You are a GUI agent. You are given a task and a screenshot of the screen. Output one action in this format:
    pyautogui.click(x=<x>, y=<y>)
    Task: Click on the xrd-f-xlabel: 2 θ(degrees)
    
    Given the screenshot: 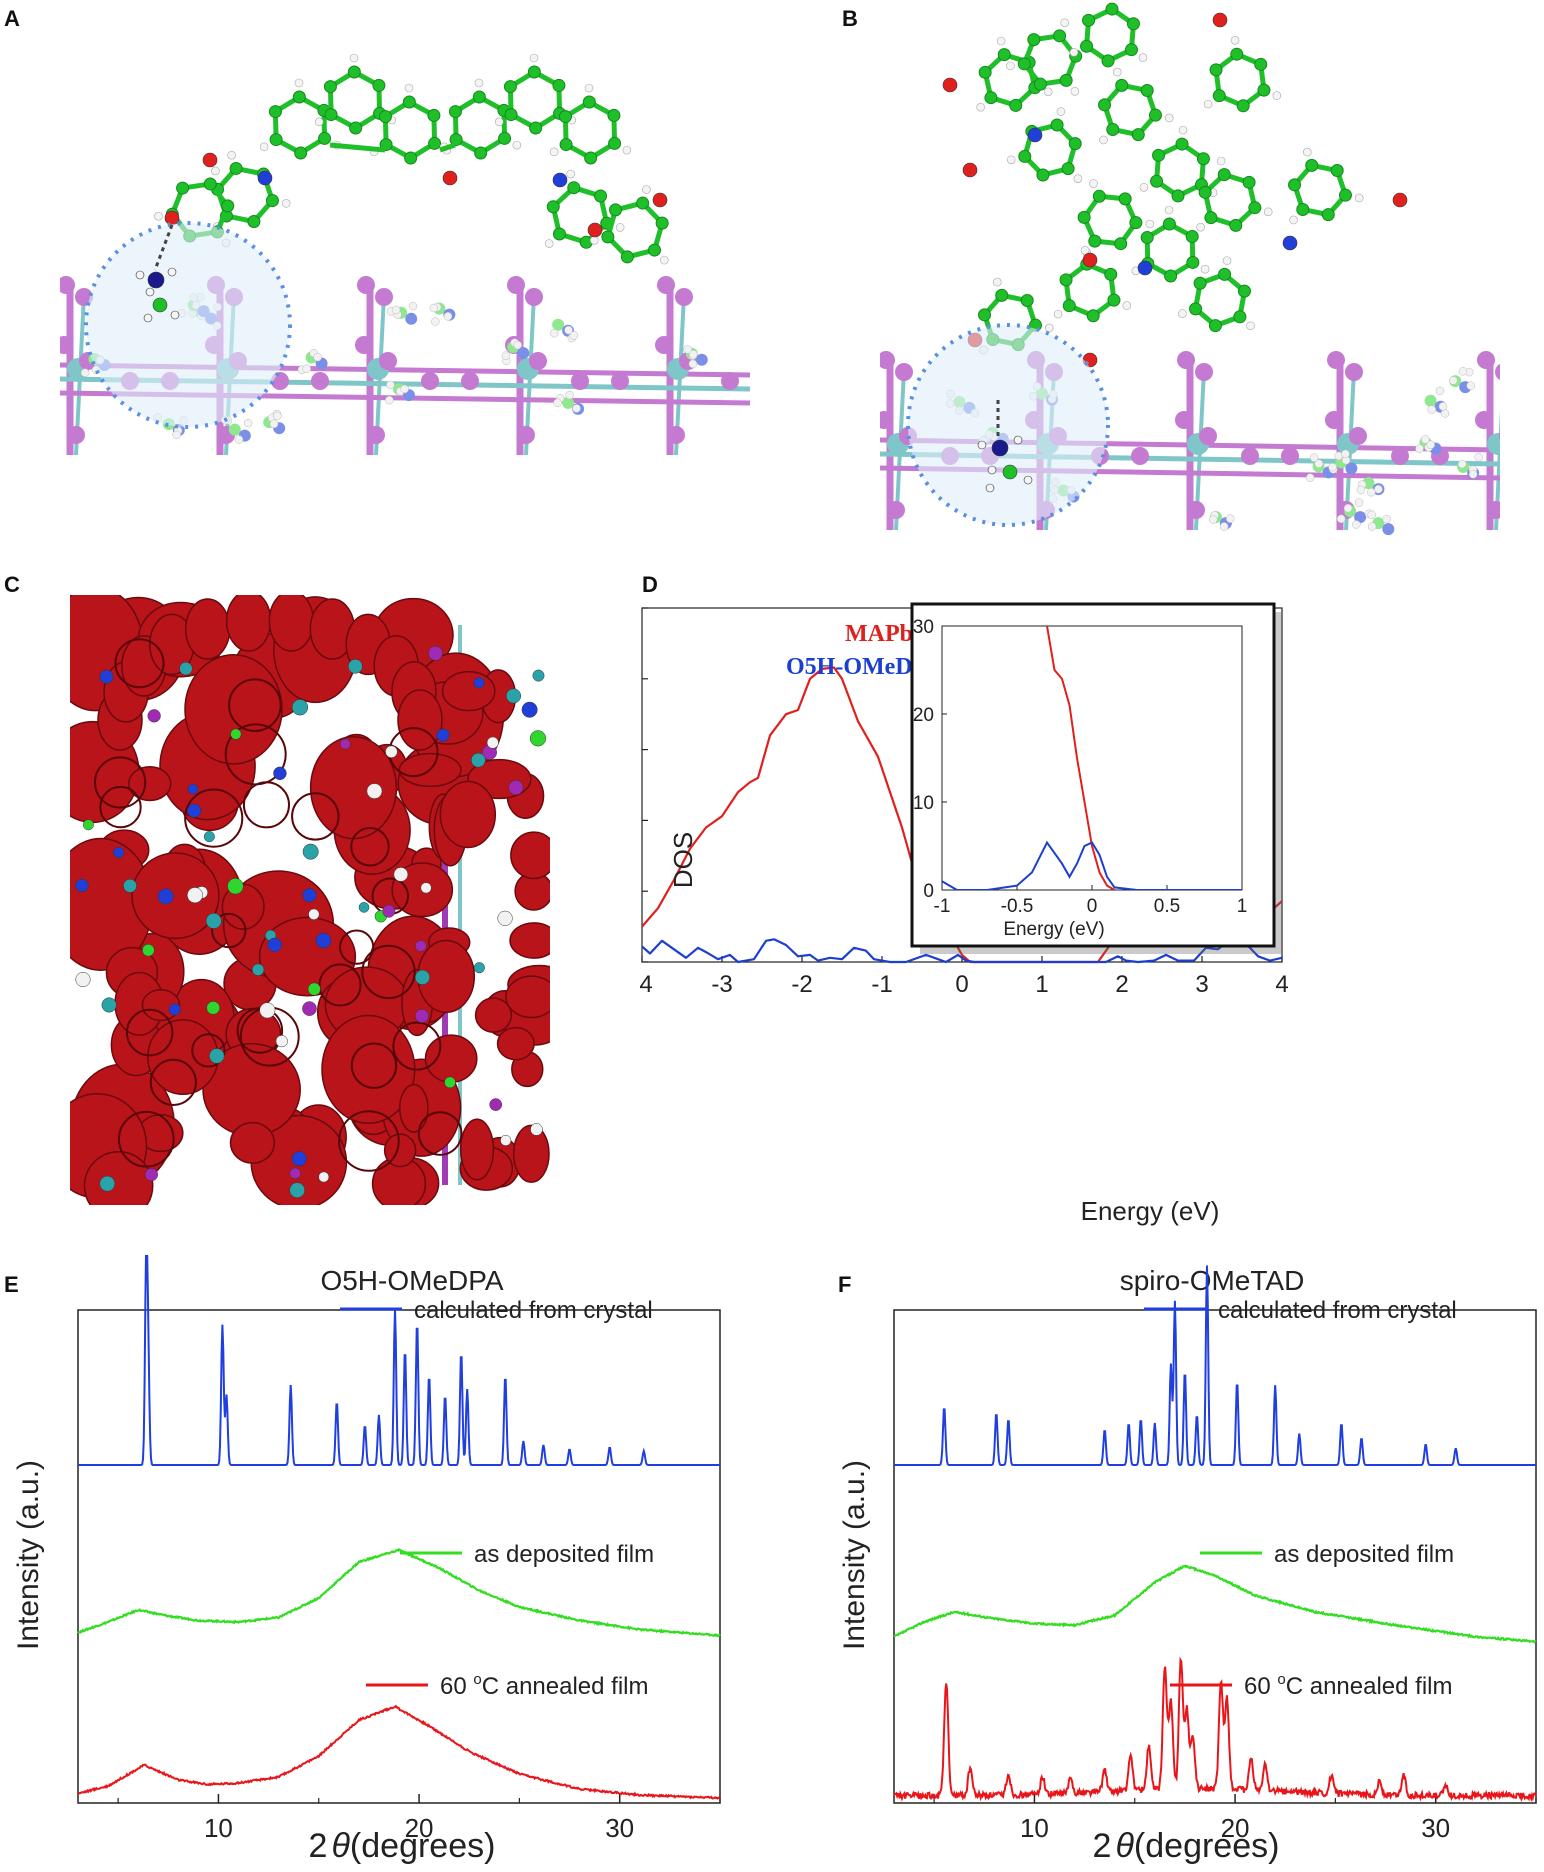 What is the action you would take?
    pyautogui.click(x=1186, y=1846)
    